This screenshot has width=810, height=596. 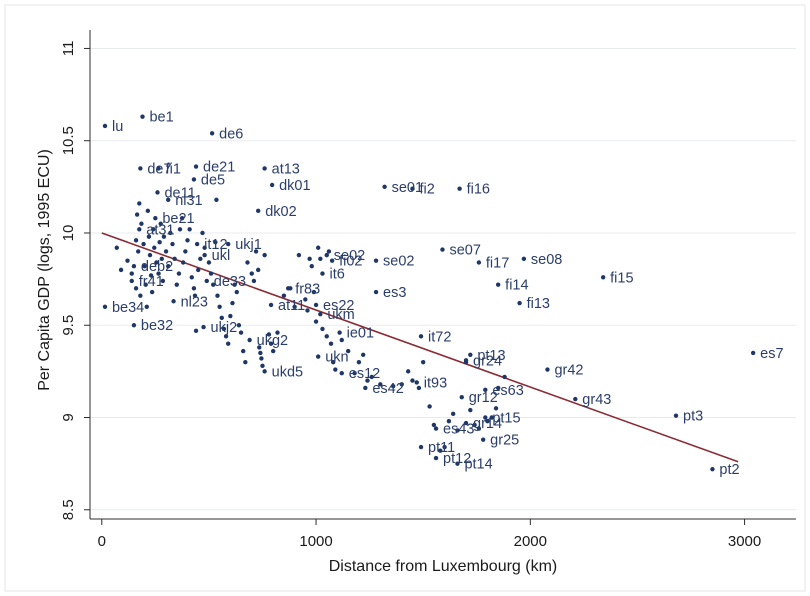 What do you see at coordinates (287, 372) in the screenshot?
I see `point-label: ukd5` at bounding box center [287, 372].